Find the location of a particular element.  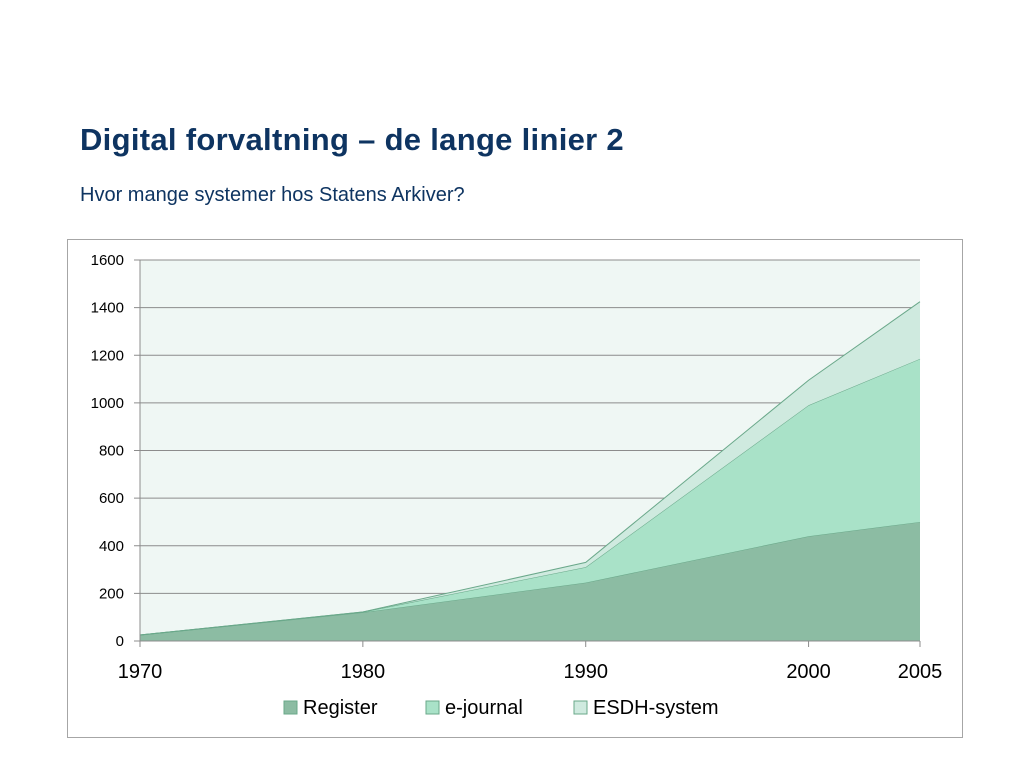

x-tick-label: 2005 is located at coordinates (920, 672).